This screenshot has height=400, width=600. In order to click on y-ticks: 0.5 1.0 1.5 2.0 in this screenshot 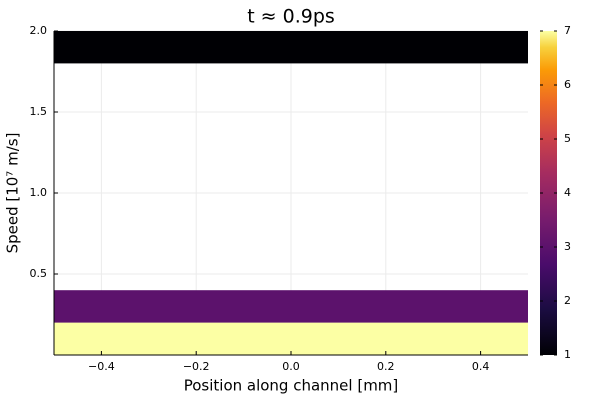, I will do `click(44, 152)`.